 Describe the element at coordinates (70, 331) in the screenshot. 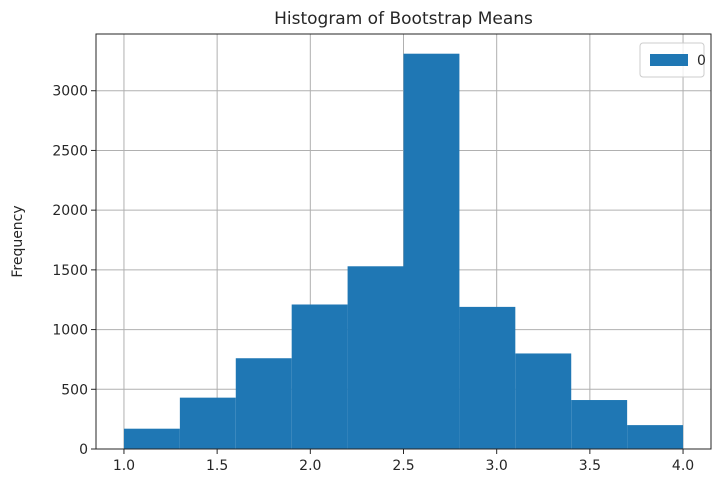

I see `y-tick-label: 1000` at that location.